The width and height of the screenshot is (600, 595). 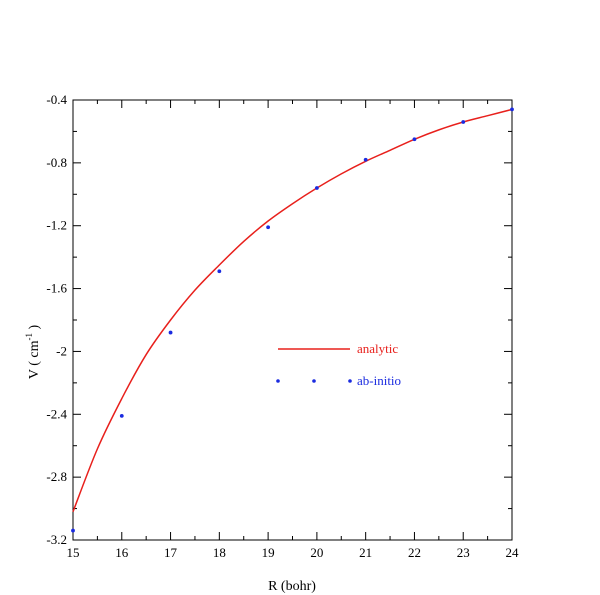 I want to click on x-tick-label: 22, so click(x=414, y=552).